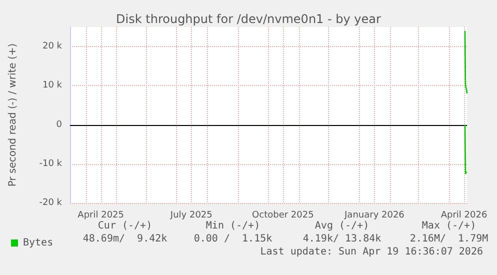  Describe the element at coordinates (101, 215) in the screenshot. I see `x-tick-label: April 2025` at that location.